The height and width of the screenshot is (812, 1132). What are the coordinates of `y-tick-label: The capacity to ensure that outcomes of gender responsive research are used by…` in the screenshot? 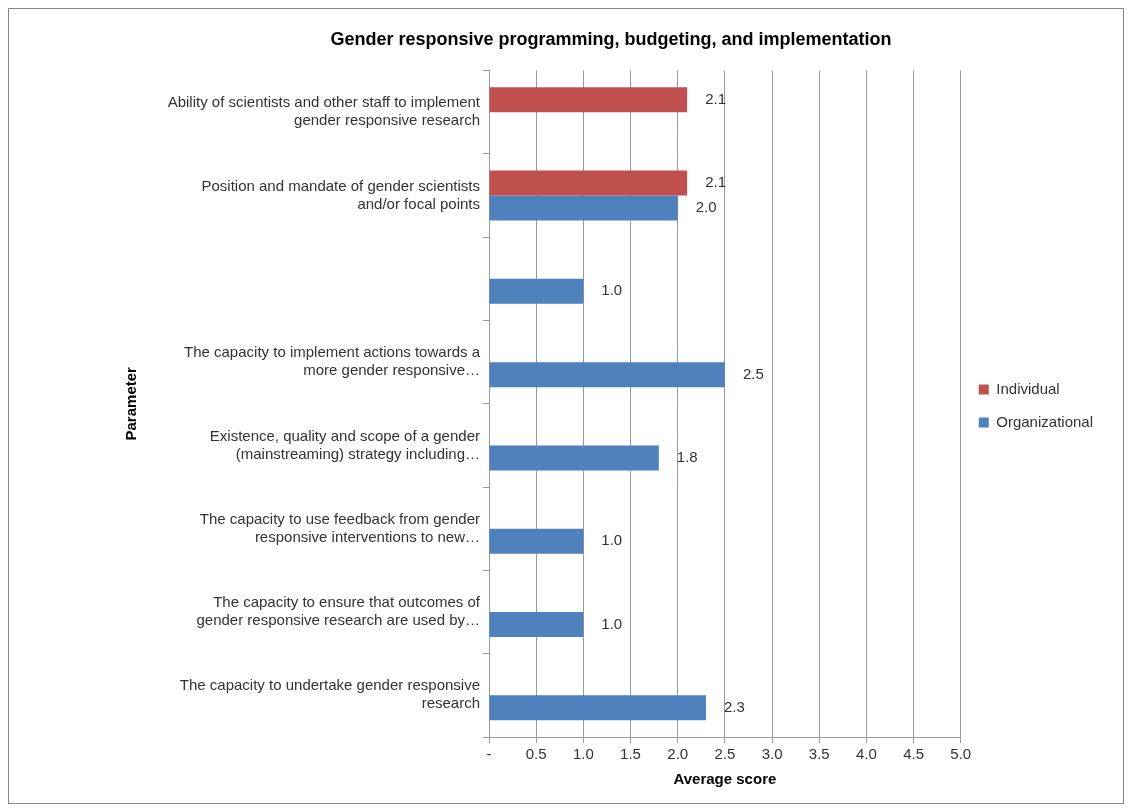 It's located at (338, 611).